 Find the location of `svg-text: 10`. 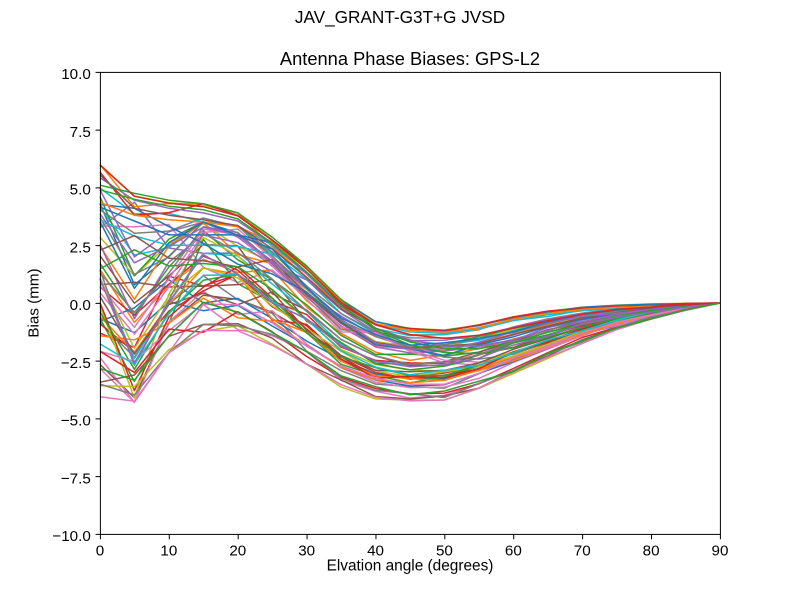

svg-text: 10 is located at coordinates (168, 551).